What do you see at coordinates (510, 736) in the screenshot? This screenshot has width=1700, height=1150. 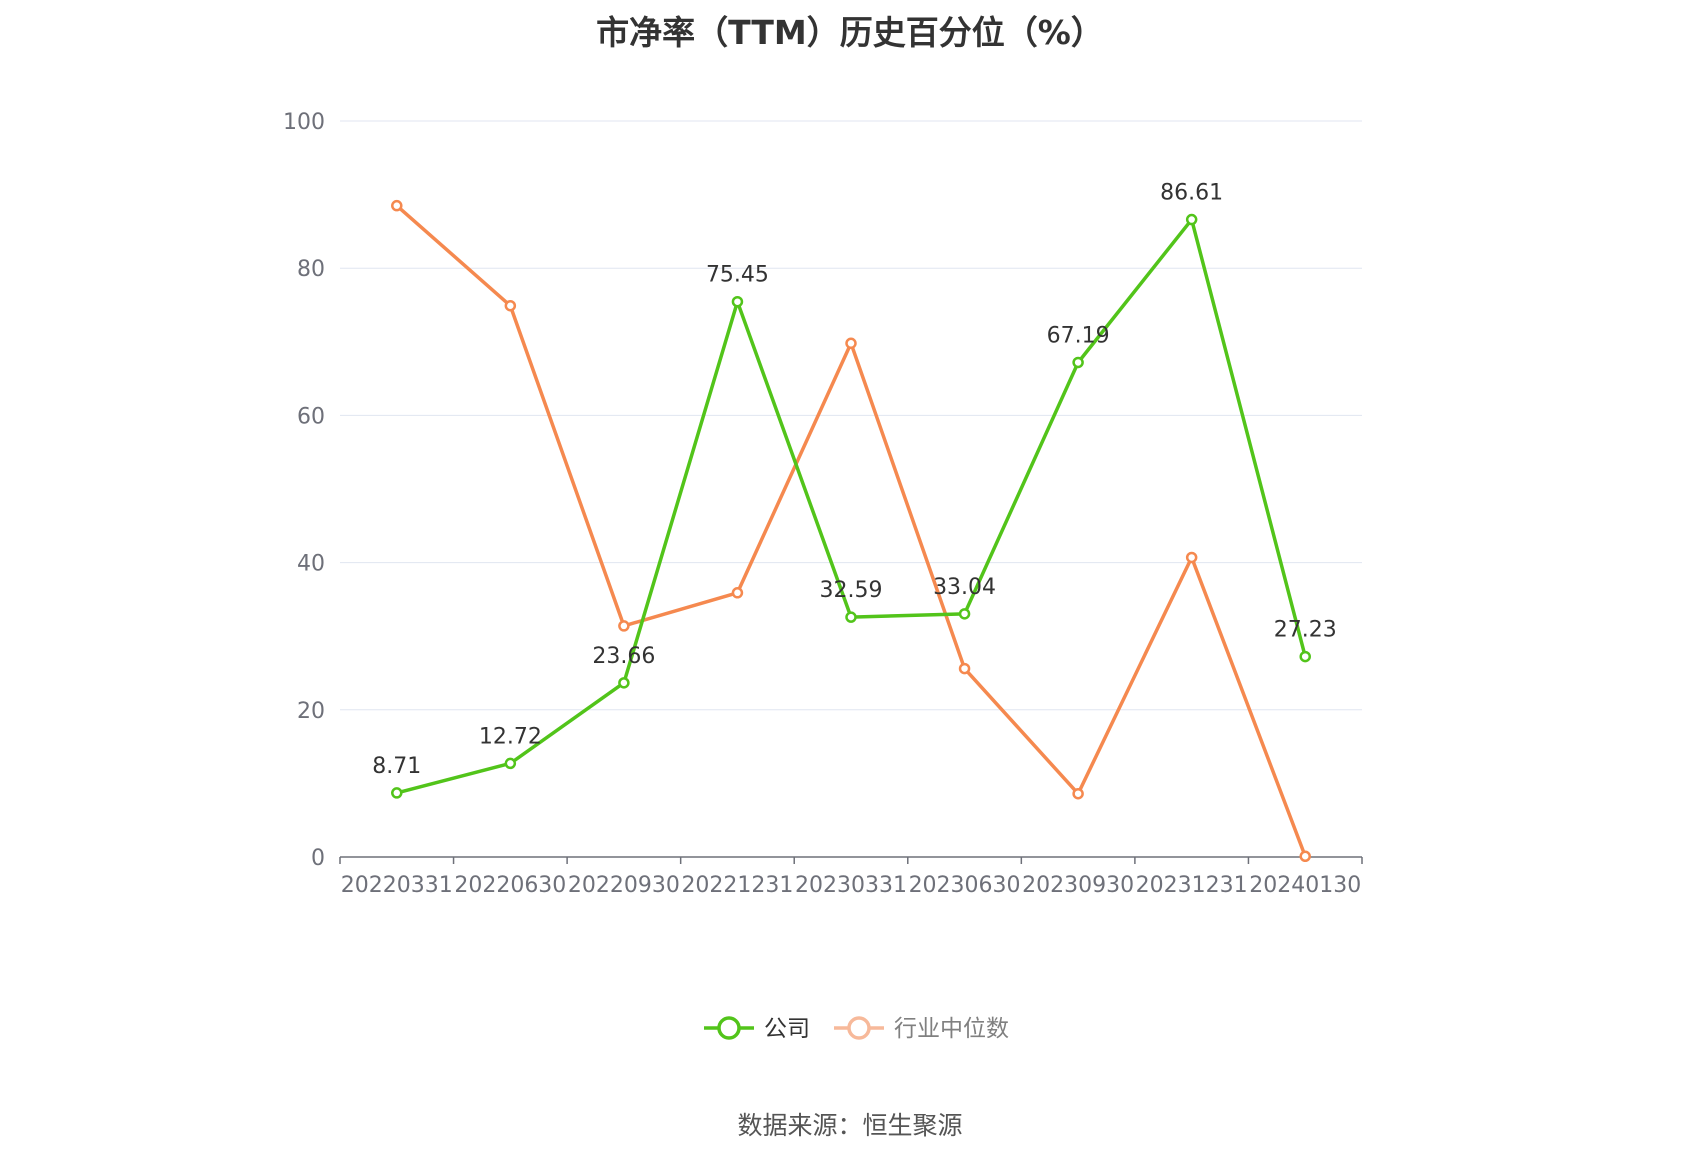 I see `data-label: 12.72` at bounding box center [510, 736].